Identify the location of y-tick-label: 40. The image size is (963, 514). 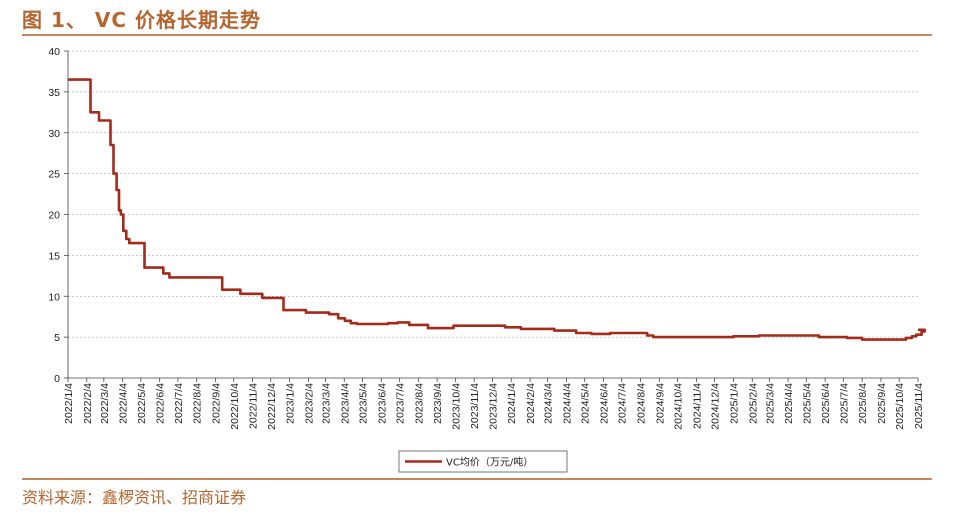
(54, 52).